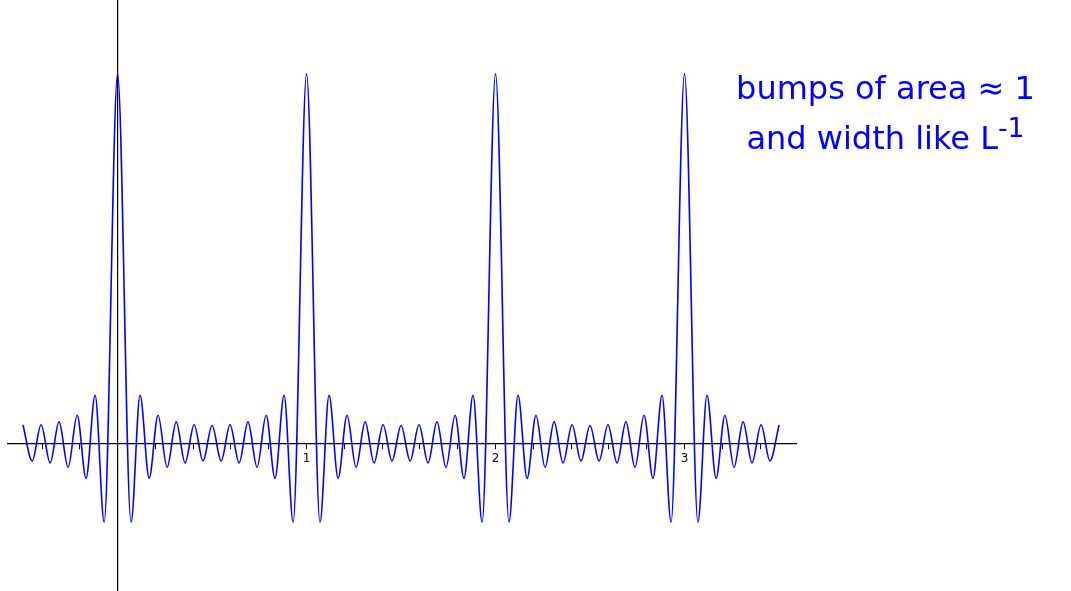 The height and width of the screenshot is (591, 1071). I want to click on annotation: bumps of area ≈ 1, so click(885, 88).